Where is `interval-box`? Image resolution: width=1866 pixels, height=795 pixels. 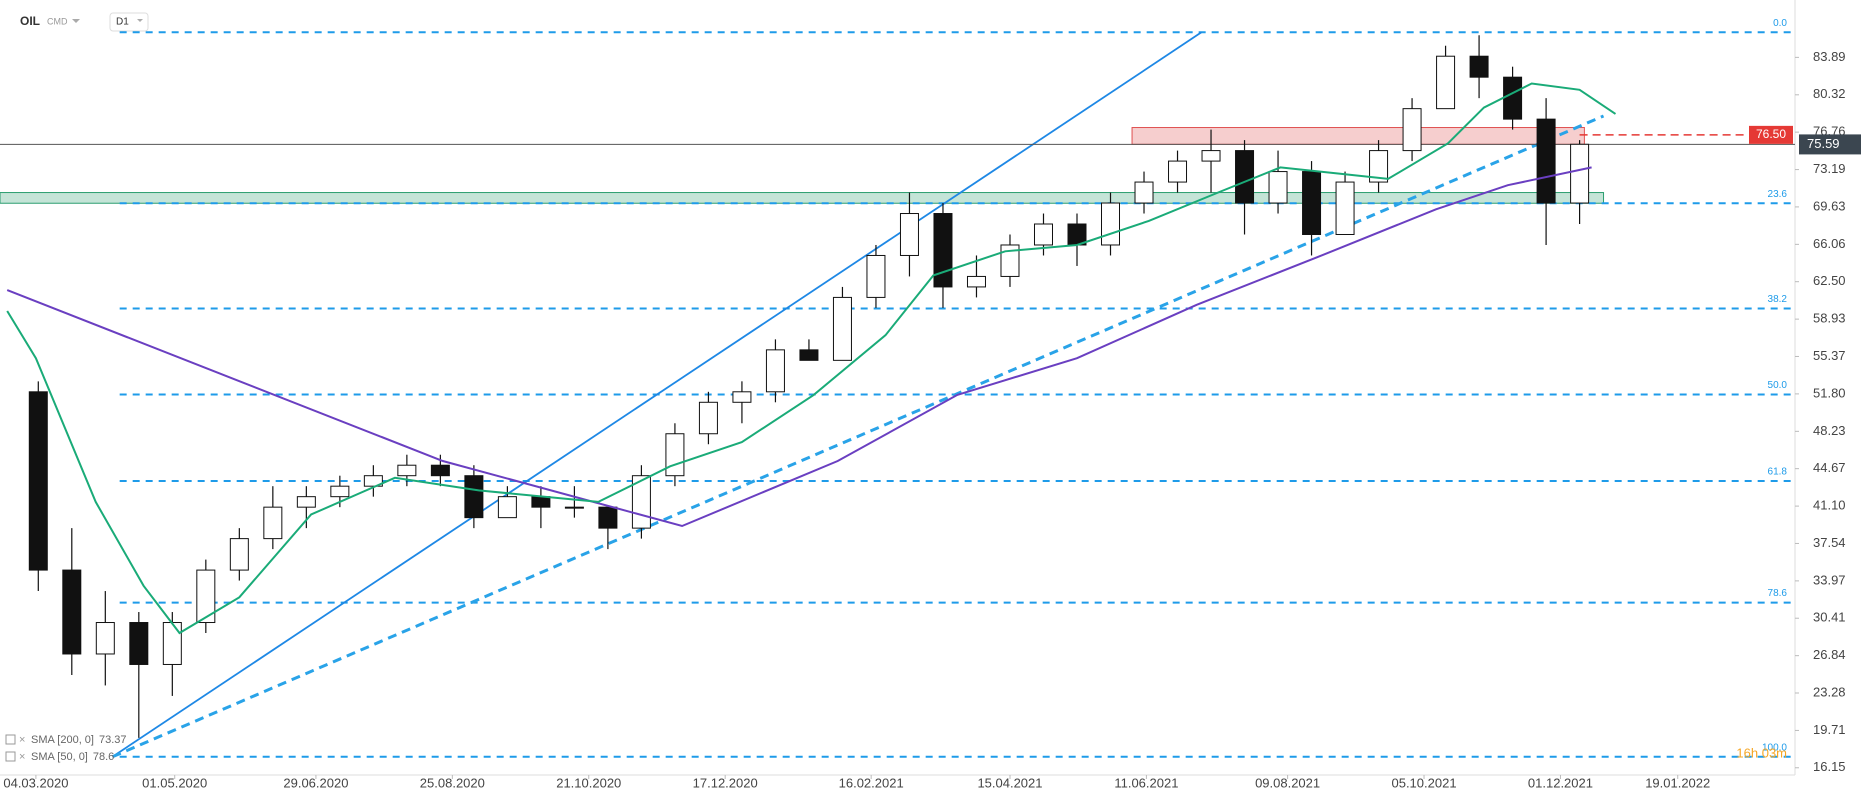 interval-box is located at coordinates (129, 22).